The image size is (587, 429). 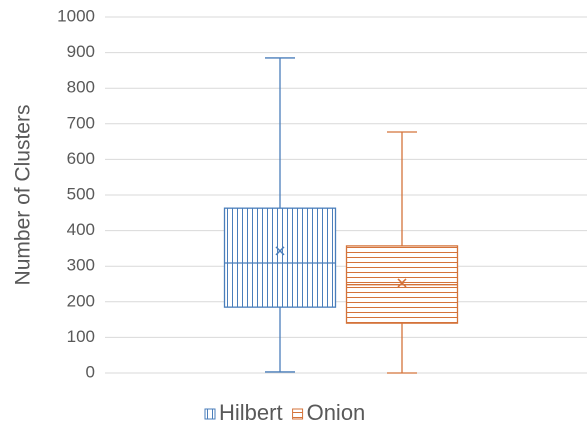 What do you see at coordinates (81, 87) in the screenshot?
I see `y-tick-label: 800` at bounding box center [81, 87].